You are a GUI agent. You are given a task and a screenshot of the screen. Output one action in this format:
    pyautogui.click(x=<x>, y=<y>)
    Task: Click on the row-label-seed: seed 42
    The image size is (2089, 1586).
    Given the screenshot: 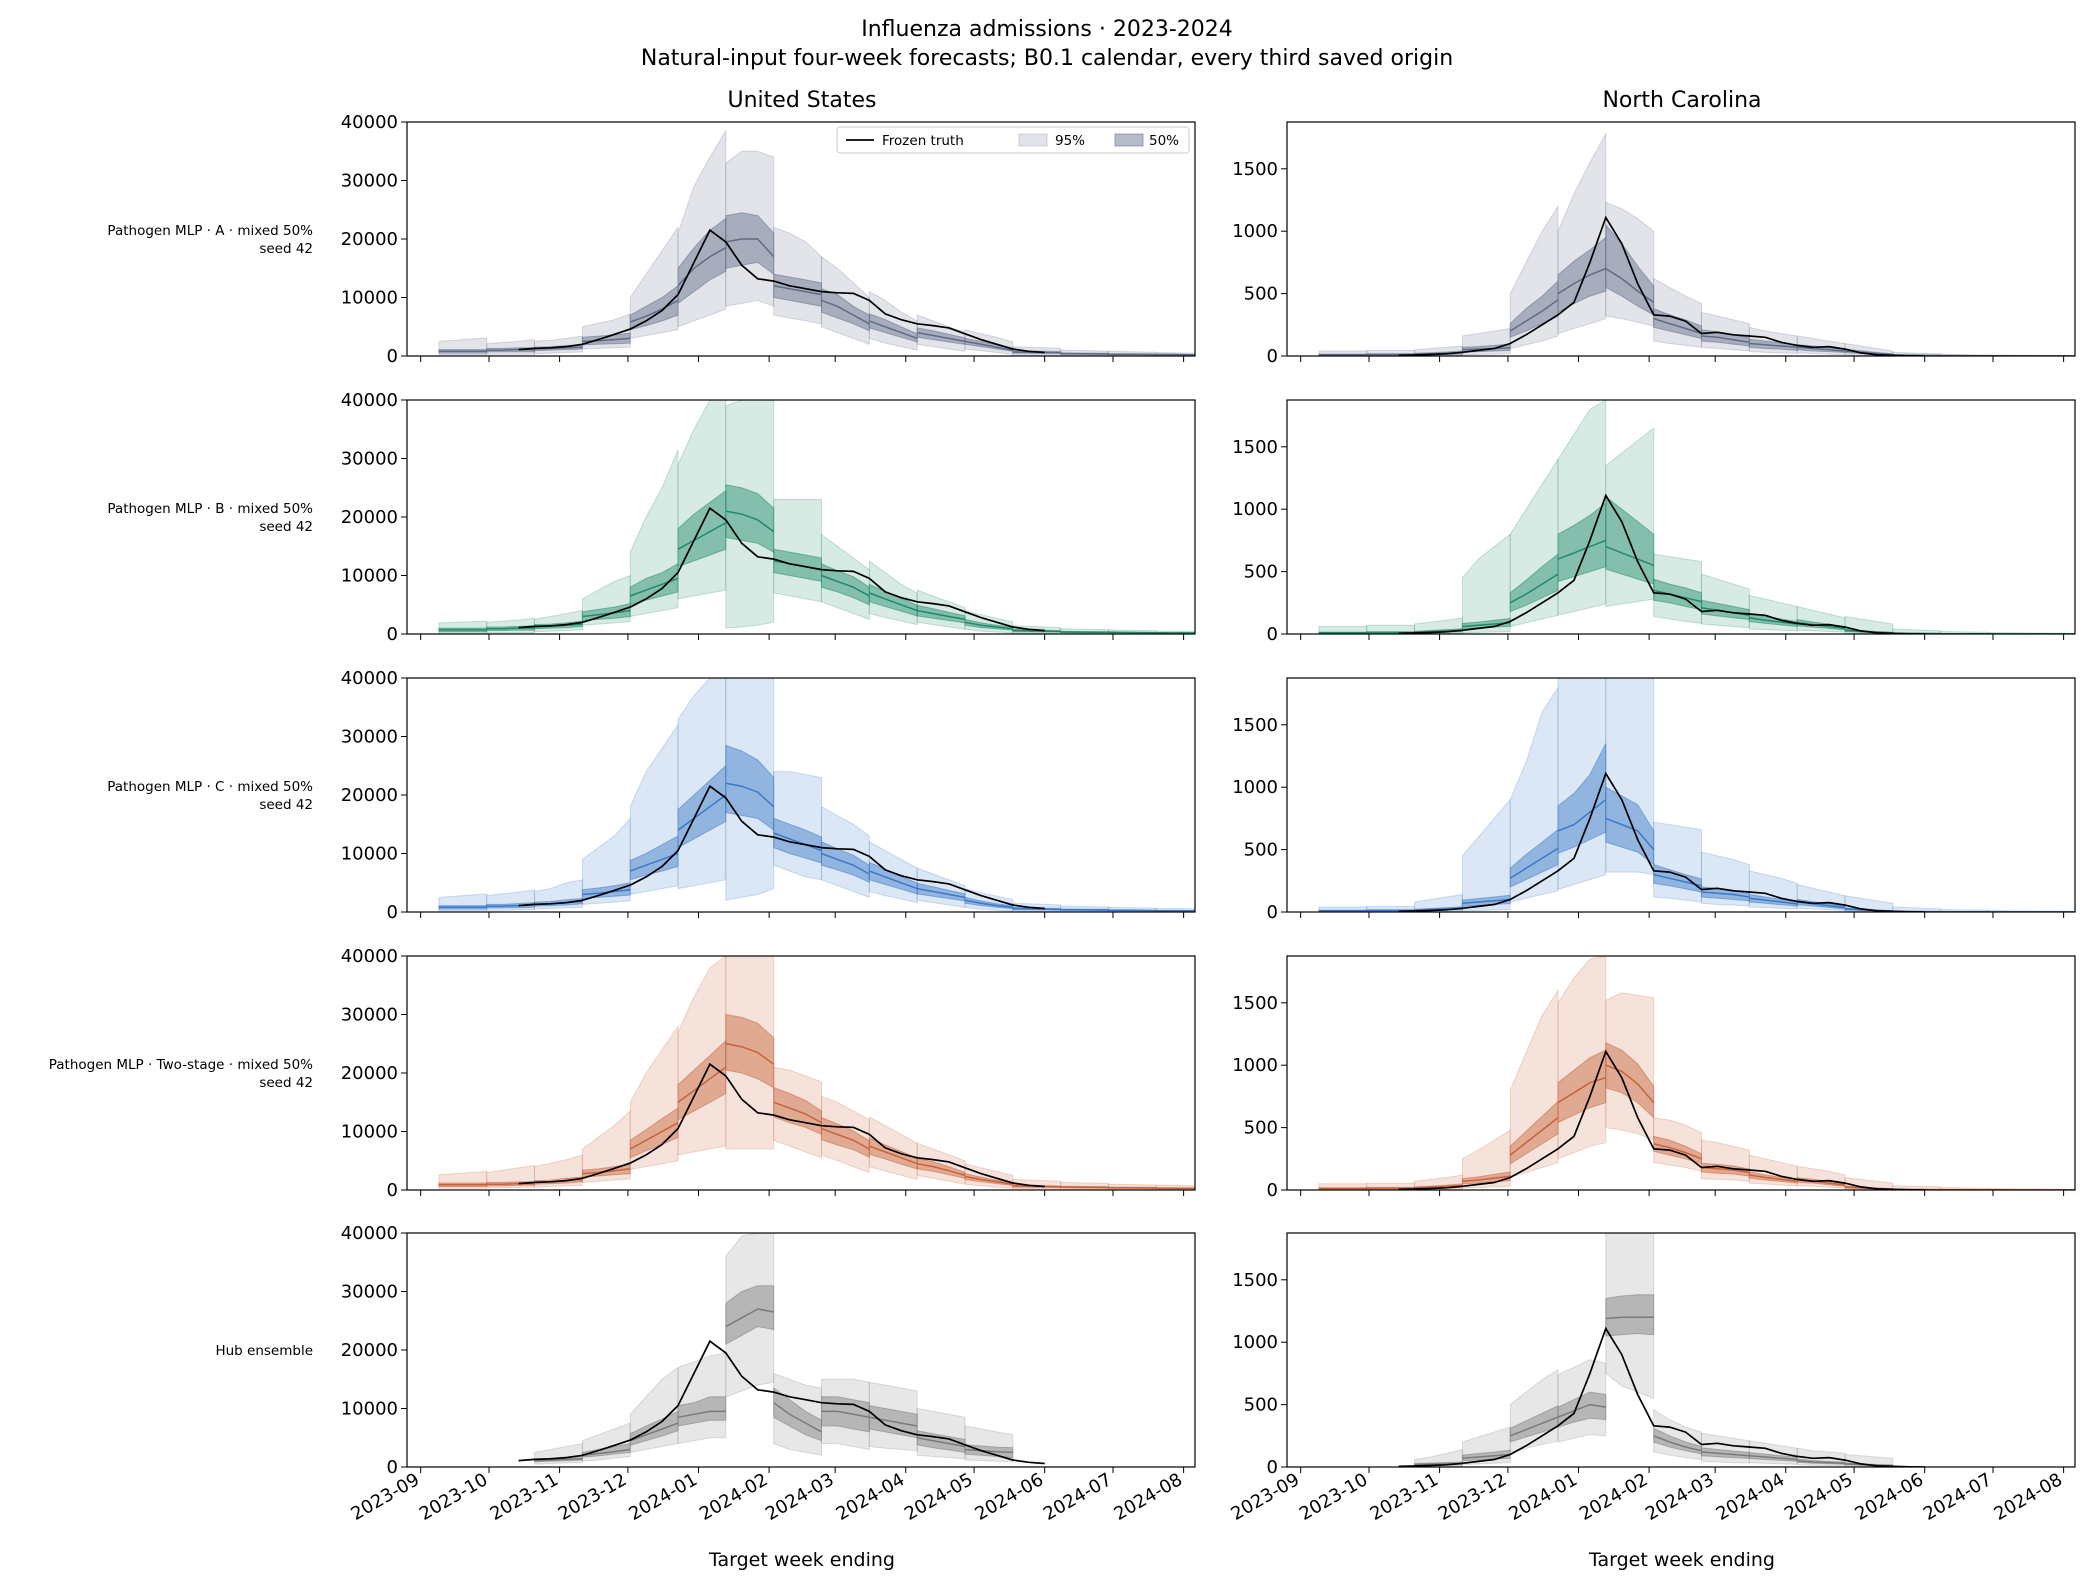 What is the action you would take?
    pyautogui.click(x=286, y=527)
    